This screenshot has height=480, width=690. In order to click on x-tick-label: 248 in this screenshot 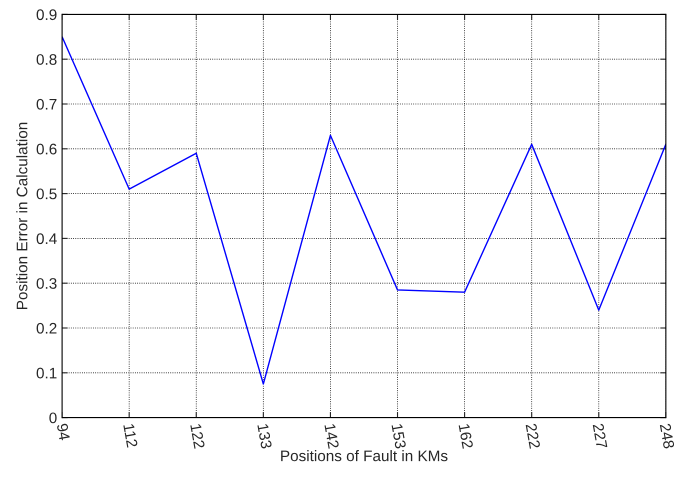, I will do `click(667, 436)`.